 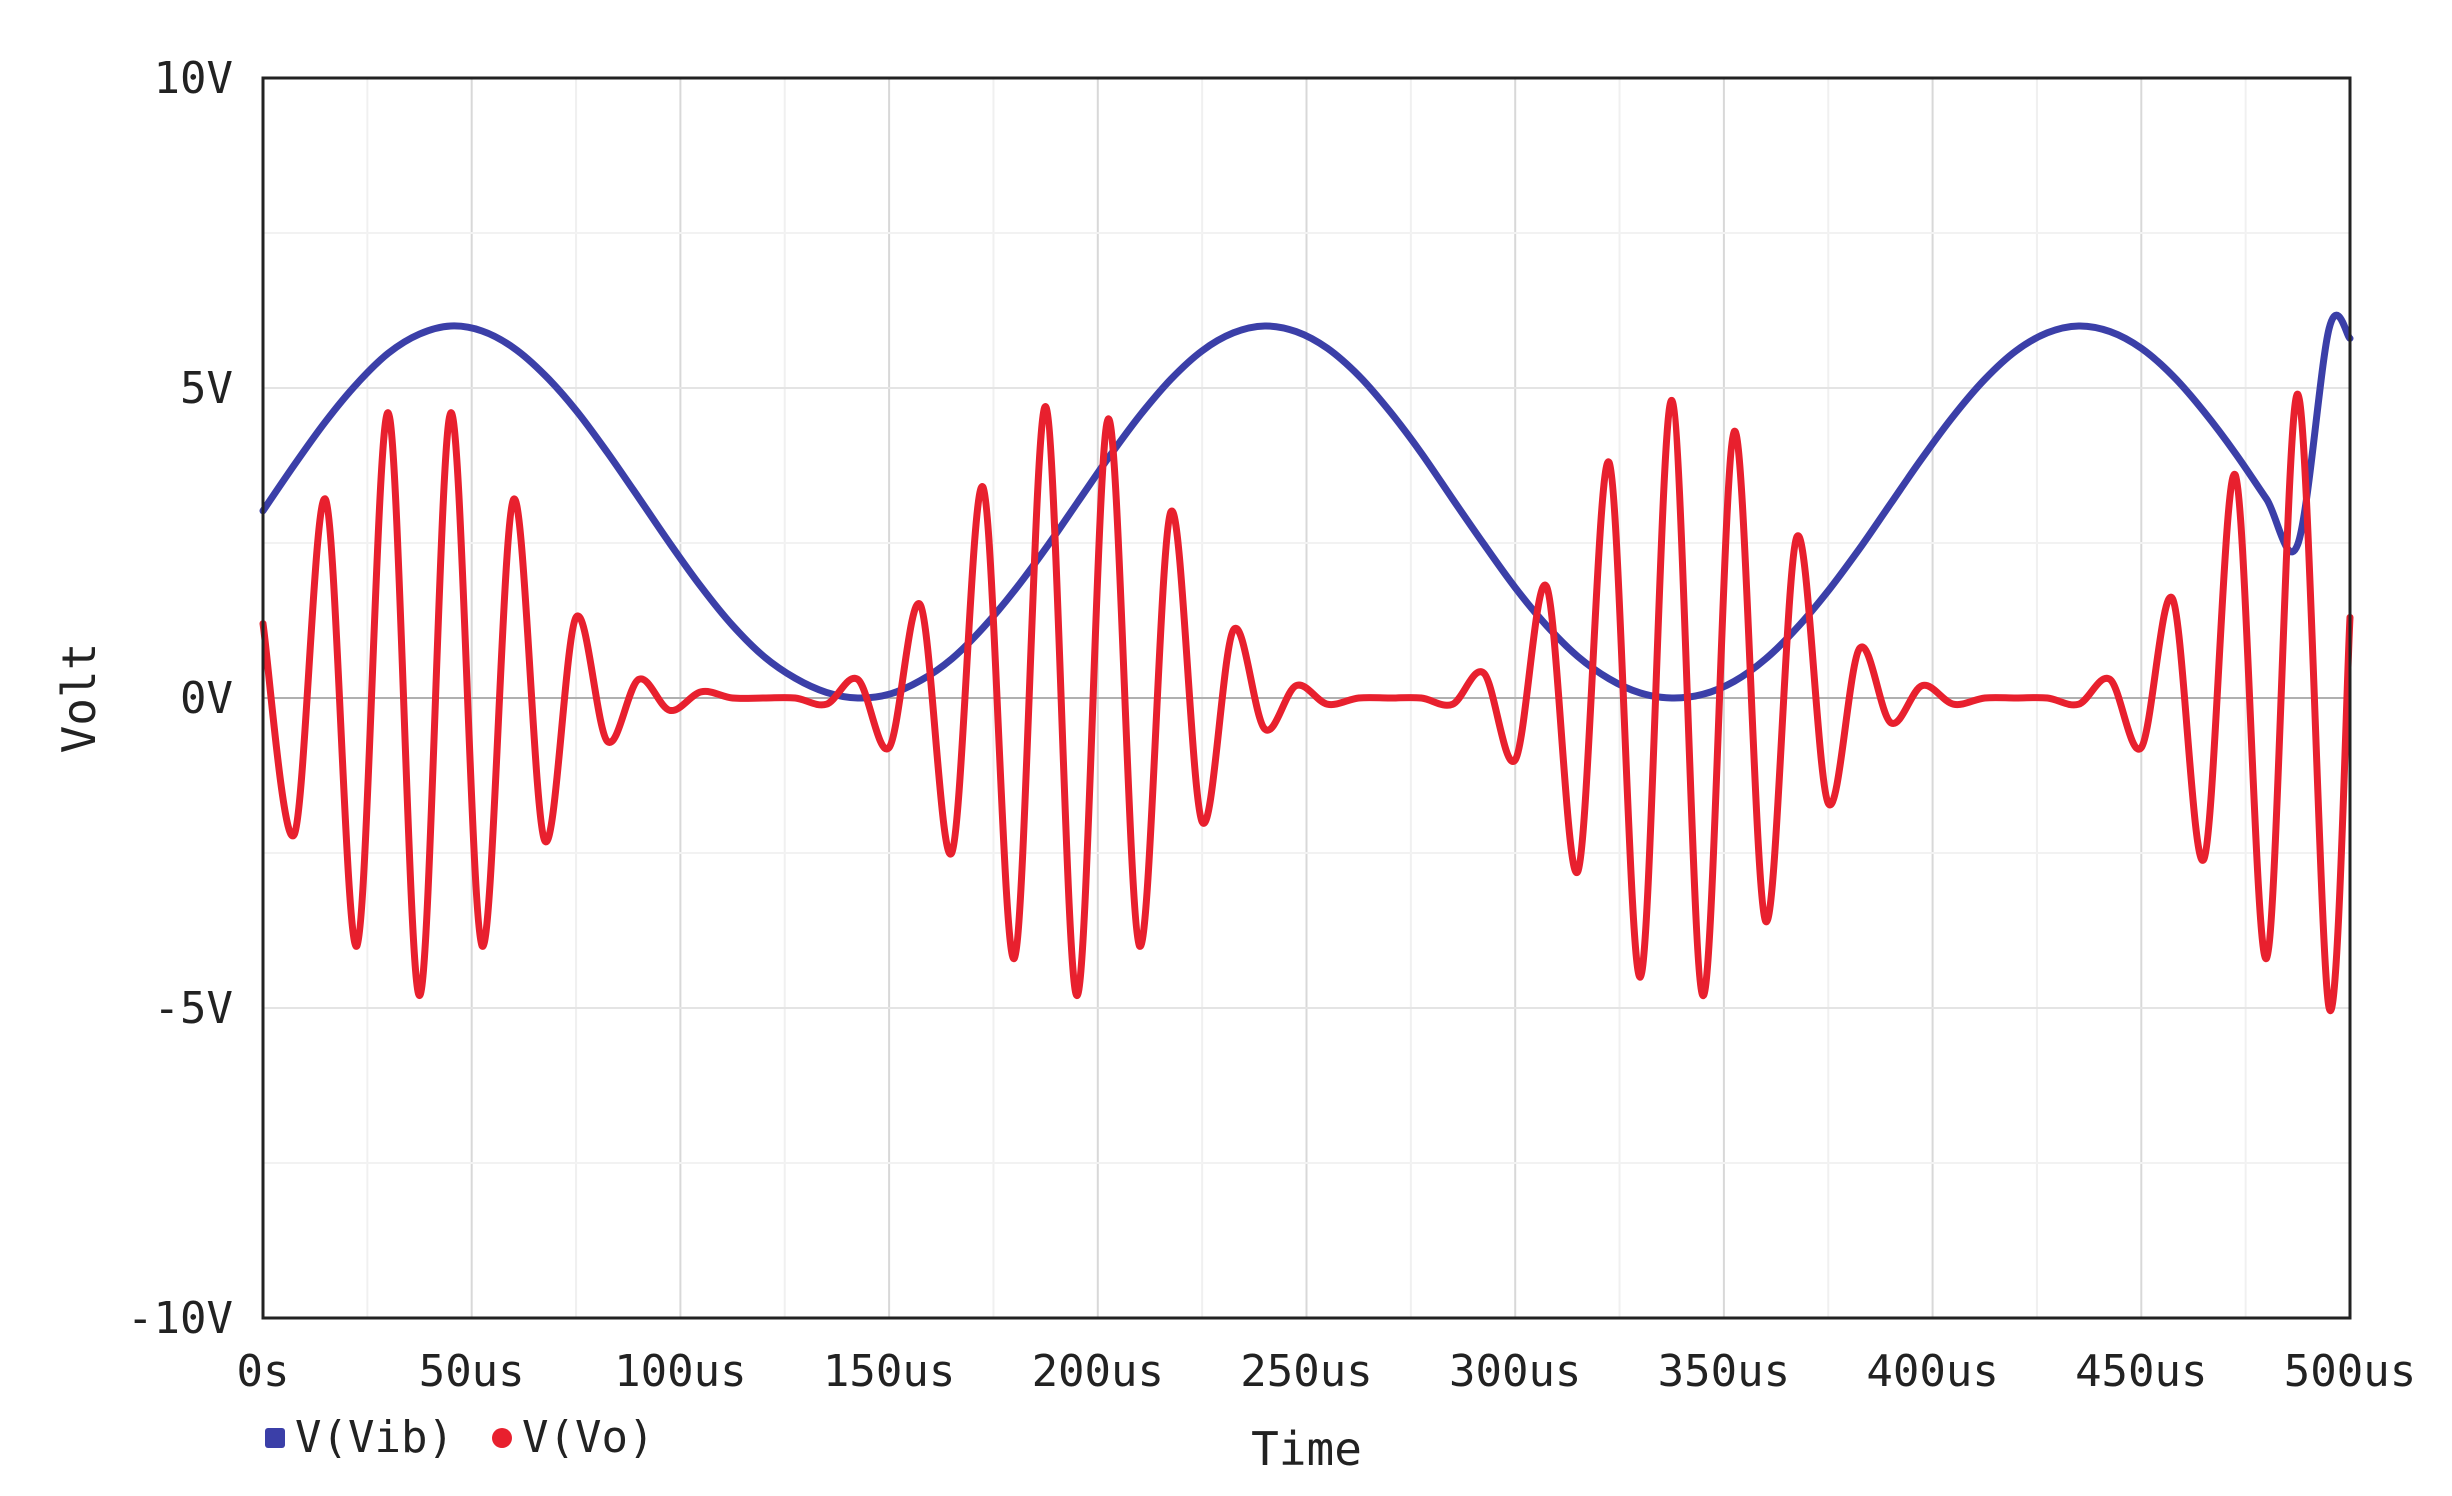 What do you see at coordinates (79, 698) in the screenshot?
I see `y-axis-title: Volt` at bounding box center [79, 698].